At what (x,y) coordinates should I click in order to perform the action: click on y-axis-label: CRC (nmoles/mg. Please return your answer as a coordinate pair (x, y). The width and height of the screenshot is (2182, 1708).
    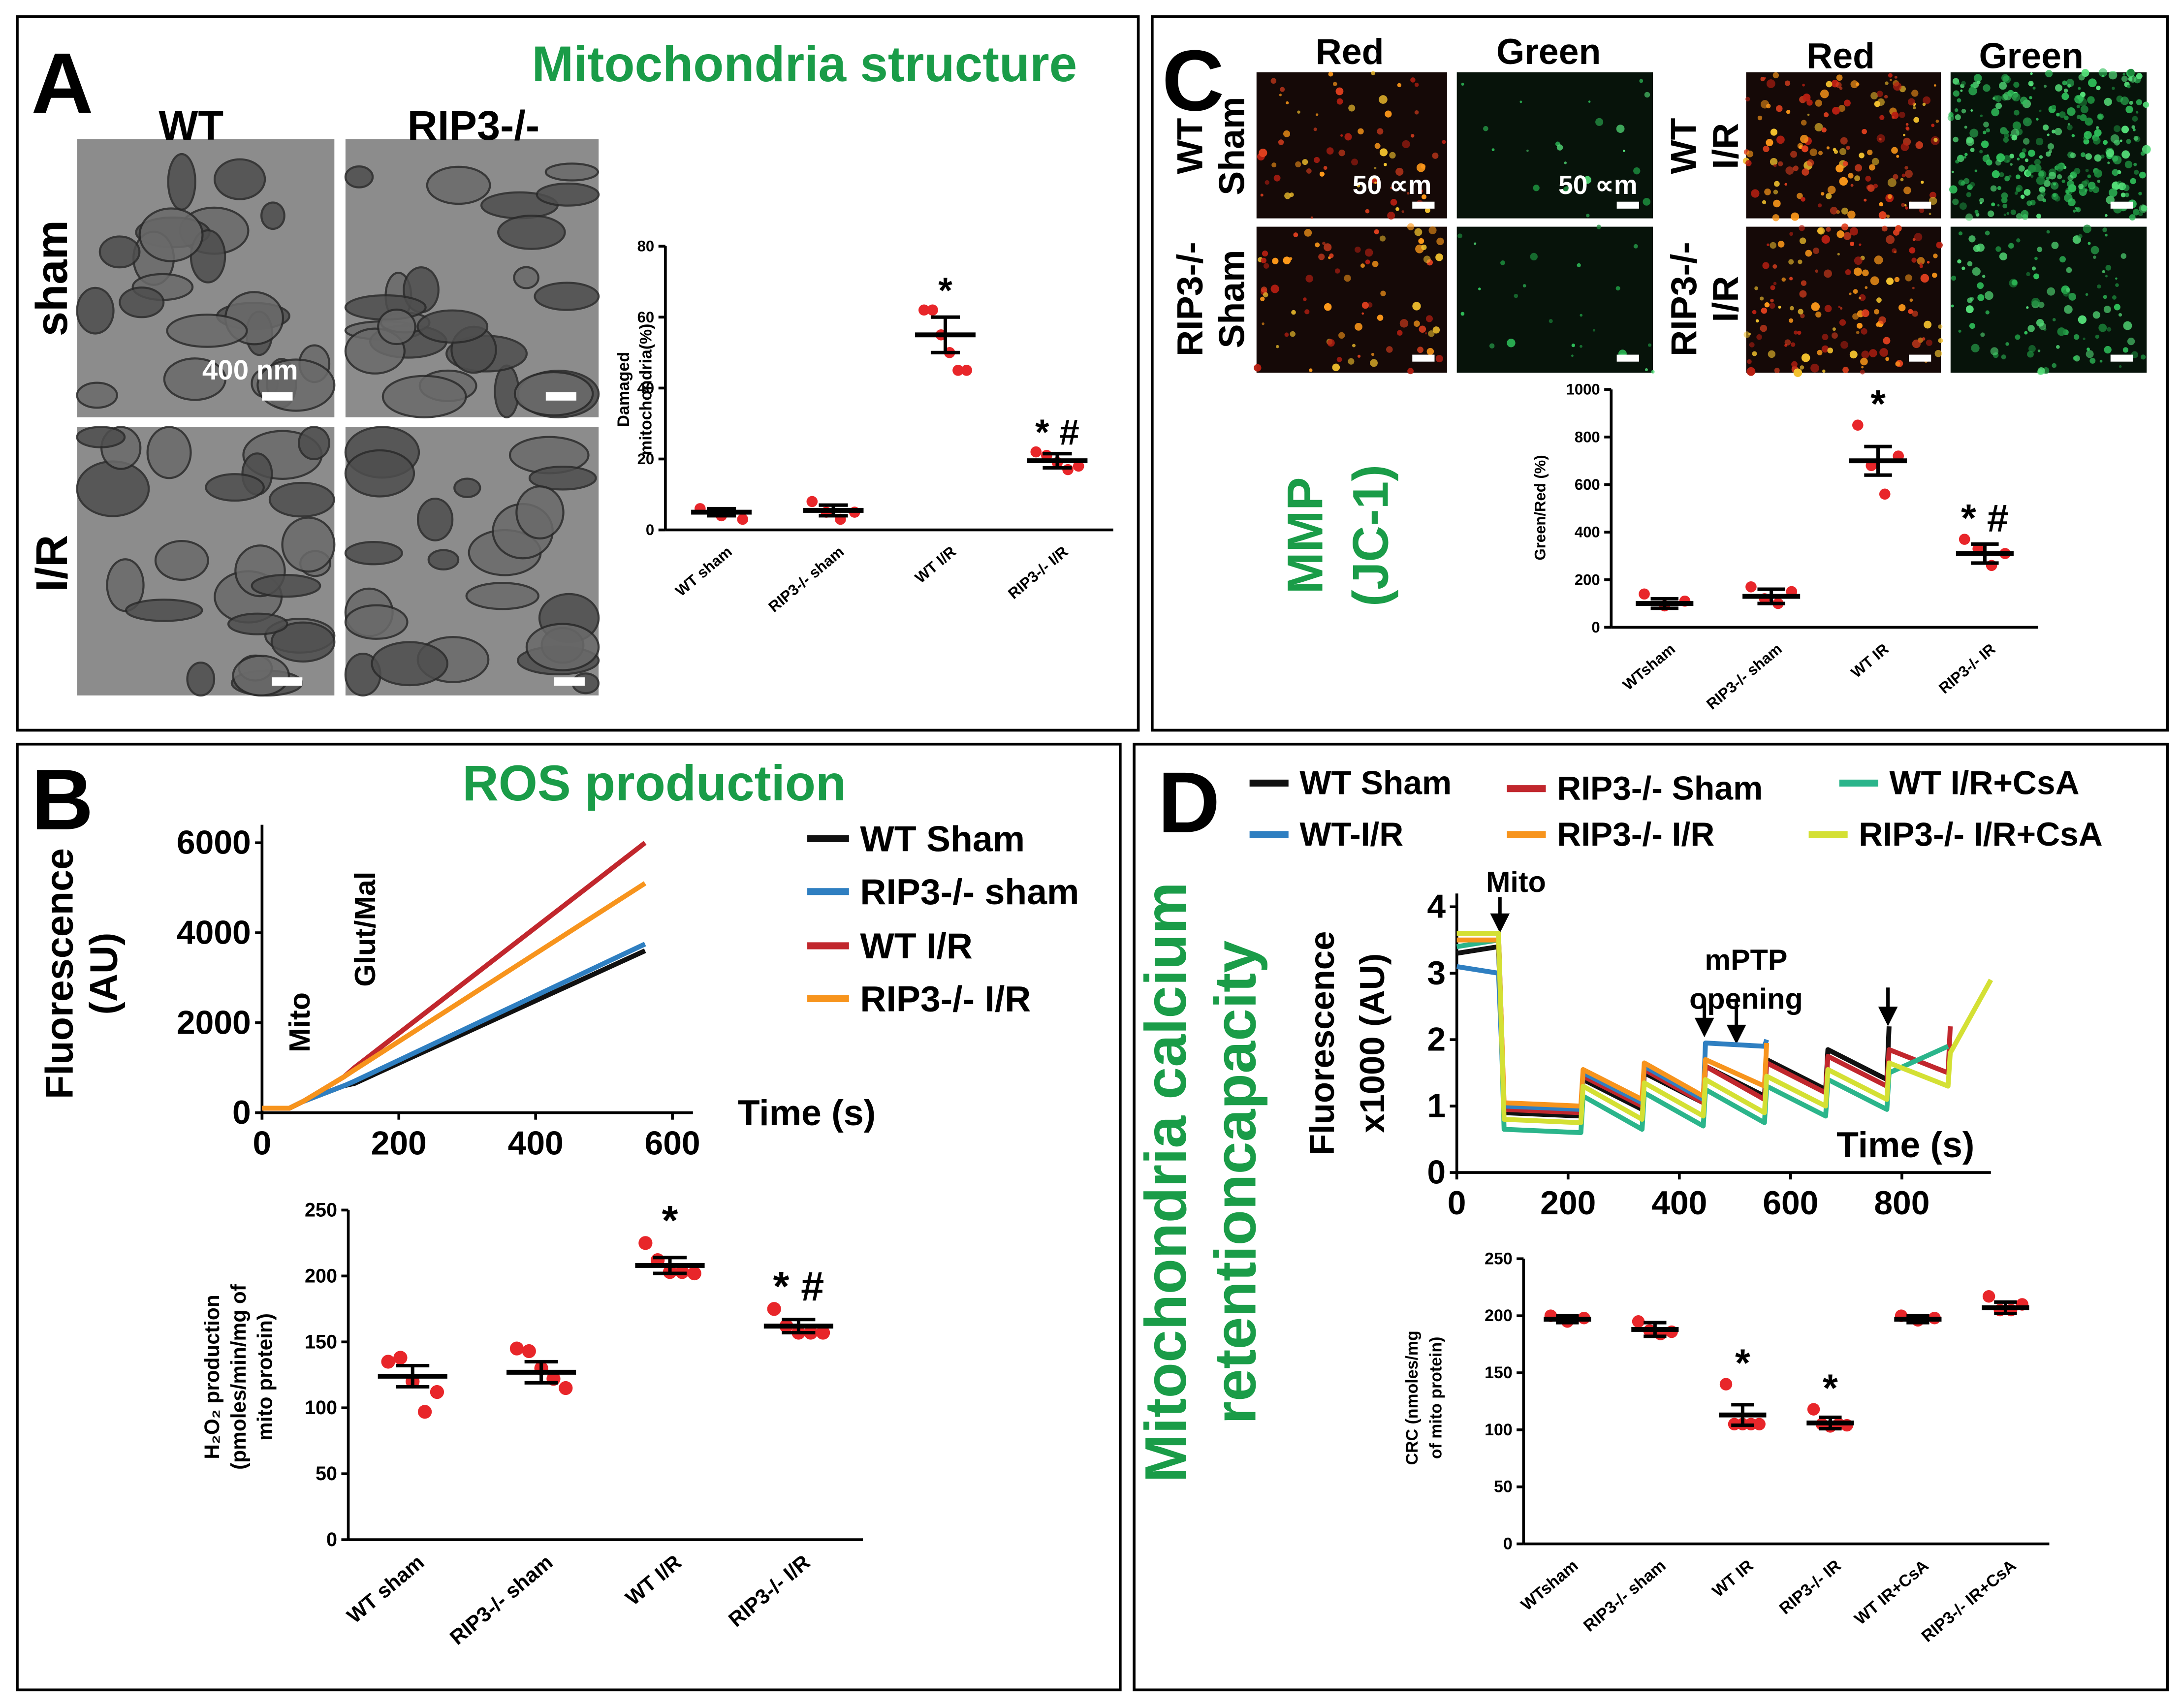
    Looking at the image, I should click on (1412, 1397).